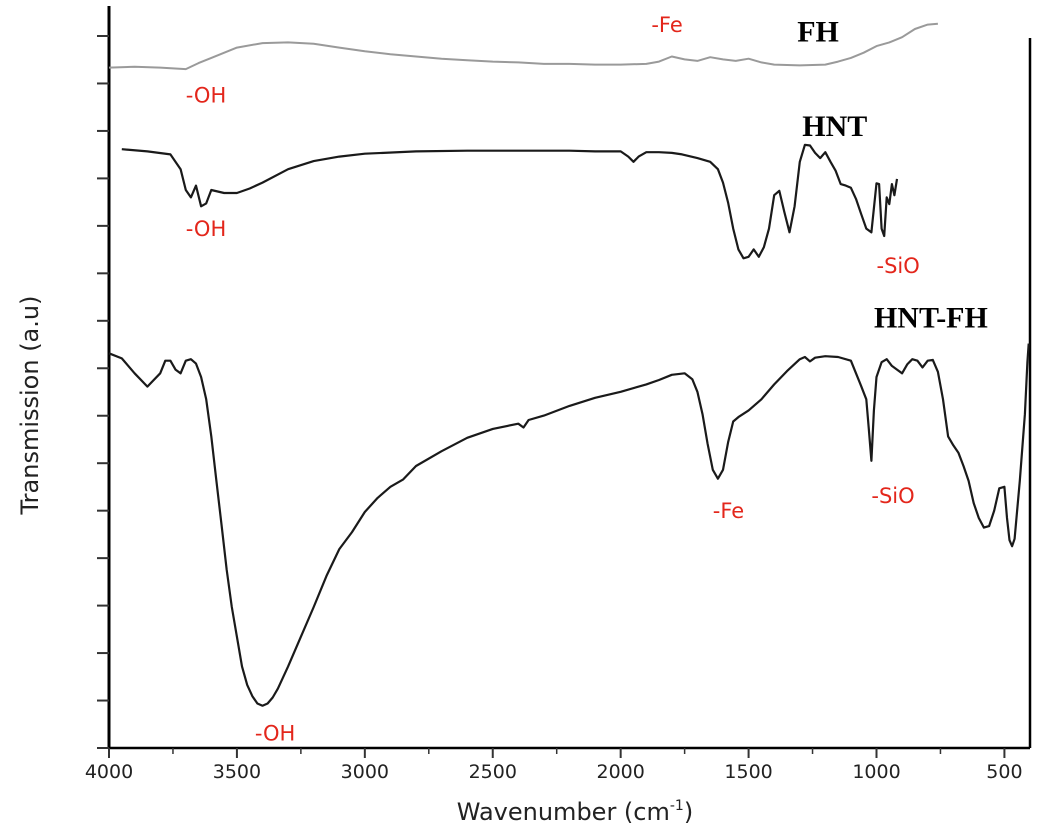 This screenshot has height=834, width=1038. What do you see at coordinates (892, 175) in the screenshot?
I see `series-labels: FH HNT HNT-FH` at bounding box center [892, 175].